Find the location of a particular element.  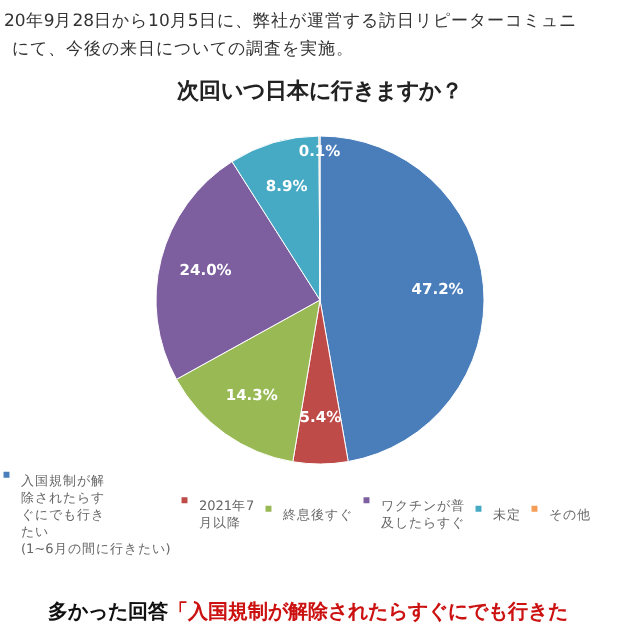

text: 「入国規制が解除されたらすぐにでも行きた is located at coordinates (368, 612).